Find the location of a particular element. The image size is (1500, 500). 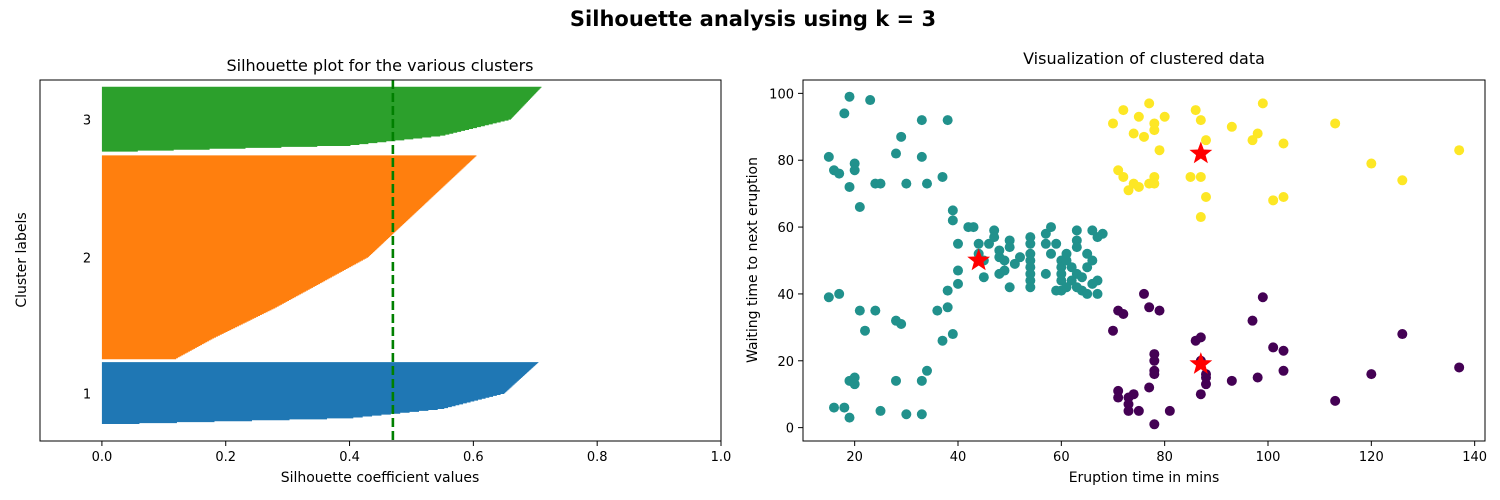

silhouette-x-tick-label: 0.4 is located at coordinates (349, 457).